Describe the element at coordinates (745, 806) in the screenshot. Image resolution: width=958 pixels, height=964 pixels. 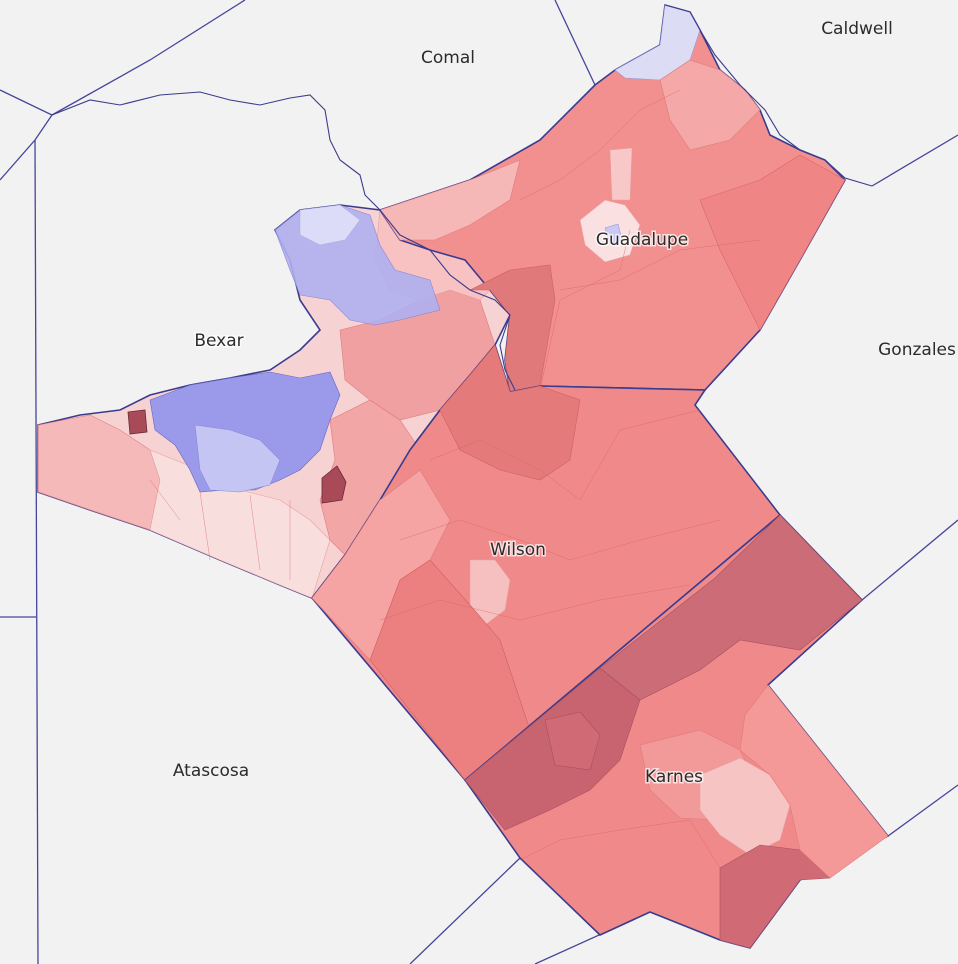
I see `karnes-kenedy-light` at that location.